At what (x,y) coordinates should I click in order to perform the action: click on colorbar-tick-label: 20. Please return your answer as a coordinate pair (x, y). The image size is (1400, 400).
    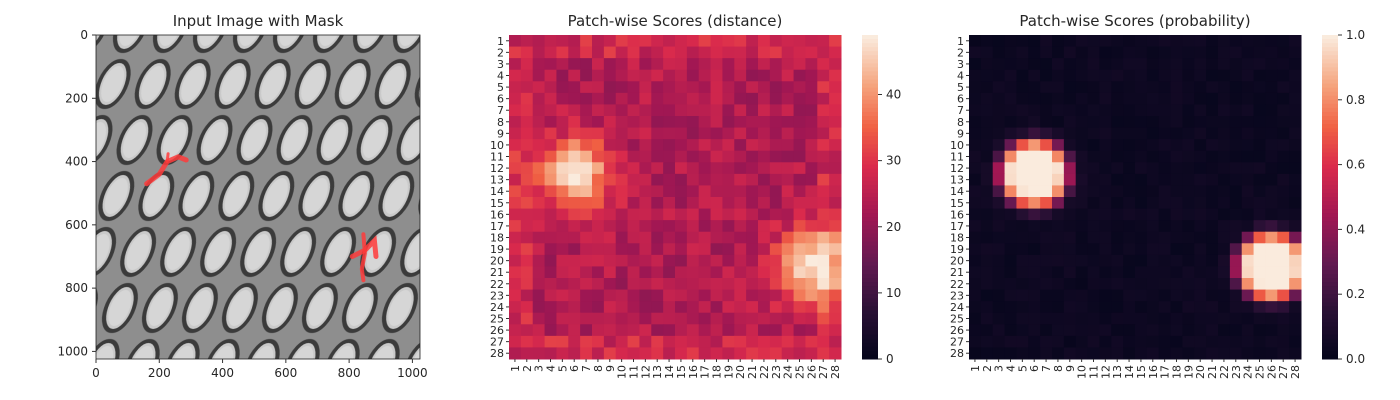
    Looking at the image, I should click on (893, 227).